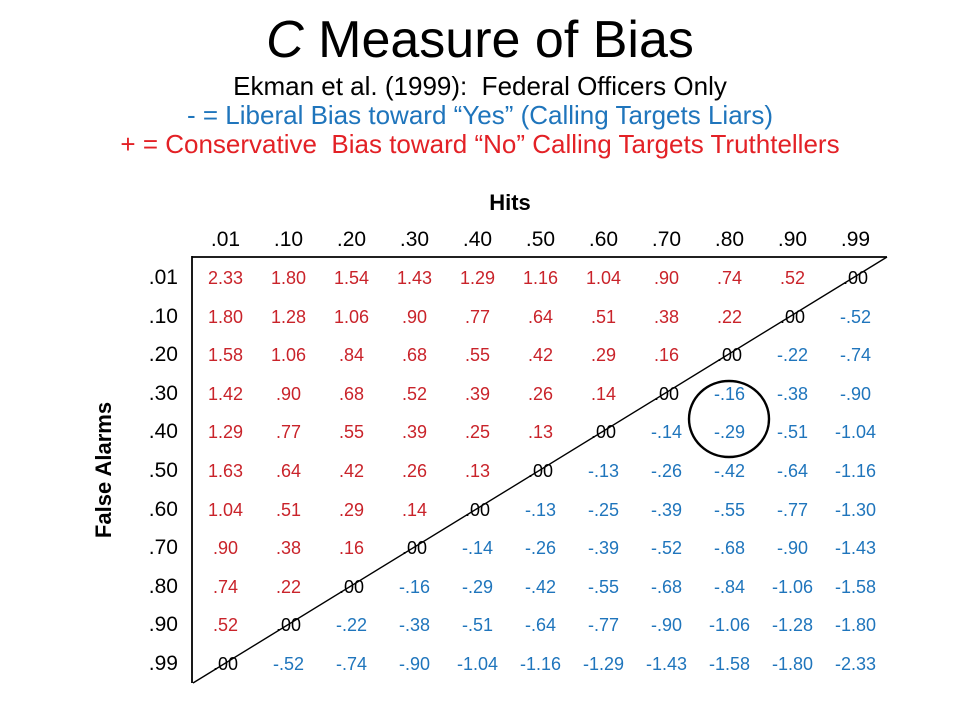 Image resolution: width=960 pixels, height=720 pixels. What do you see at coordinates (163, 316) in the screenshot?
I see `row-label: .10` at bounding box center [163, 316].